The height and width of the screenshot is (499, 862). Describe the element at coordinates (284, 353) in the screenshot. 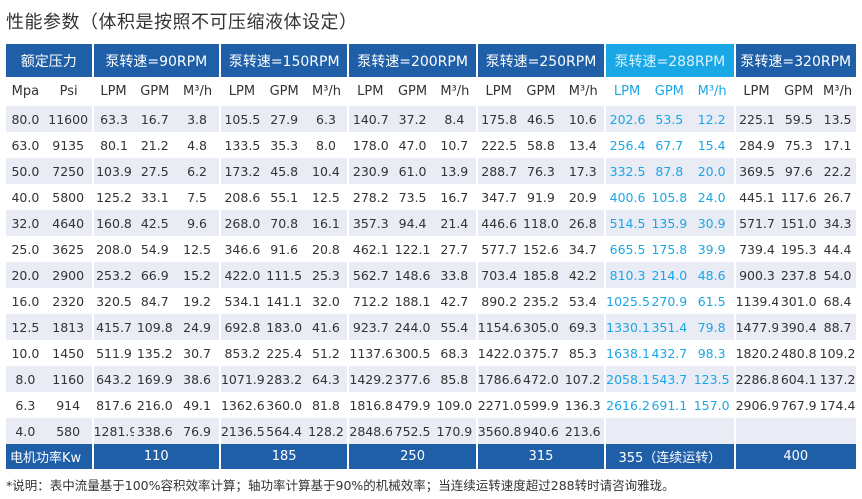

I see `table-cell: 225.4` at that location.